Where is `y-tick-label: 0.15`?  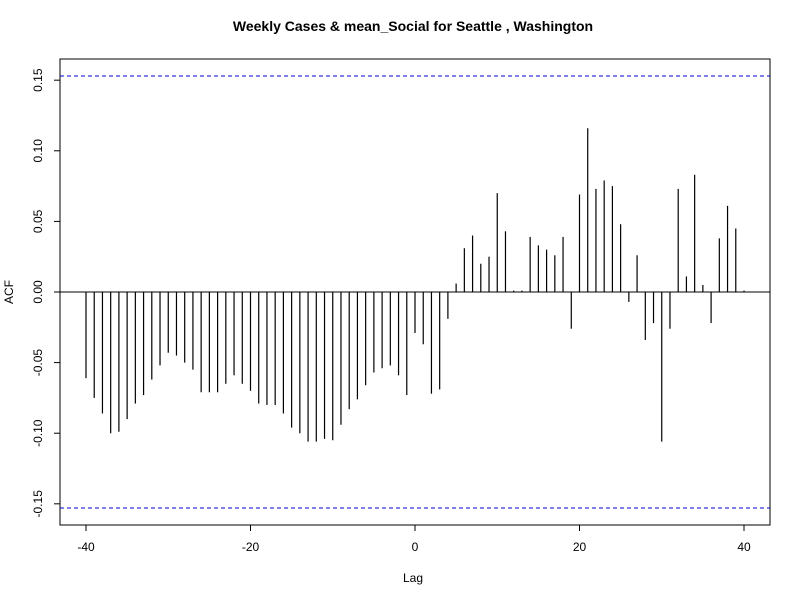
y-tick-label: 0.15 is located at coordinates (38, 80).